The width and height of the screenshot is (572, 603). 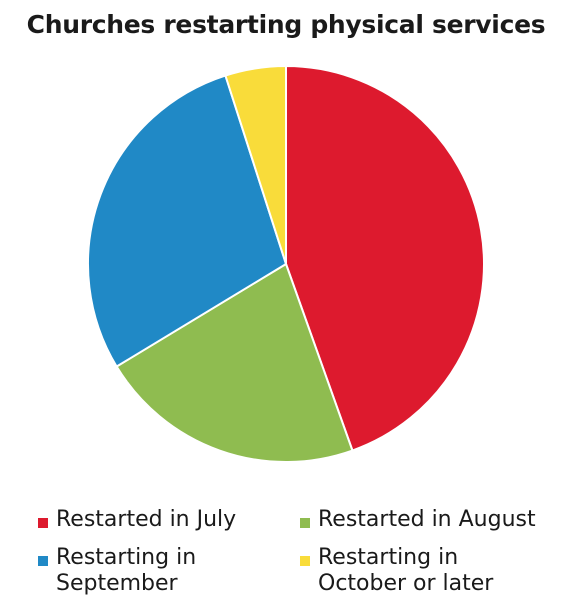 What do you see at coordinates (305, 561) in the screenshot?
I see `legend-swatch-october-or-later` at bounding box center [305, 561].